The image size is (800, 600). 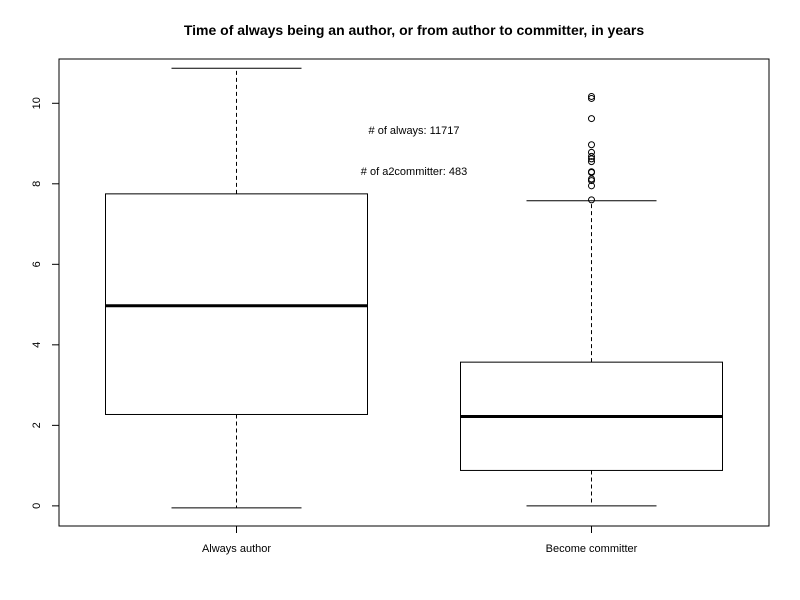 I want to click on y-tick-label: 0, so click(x=37, y=506).